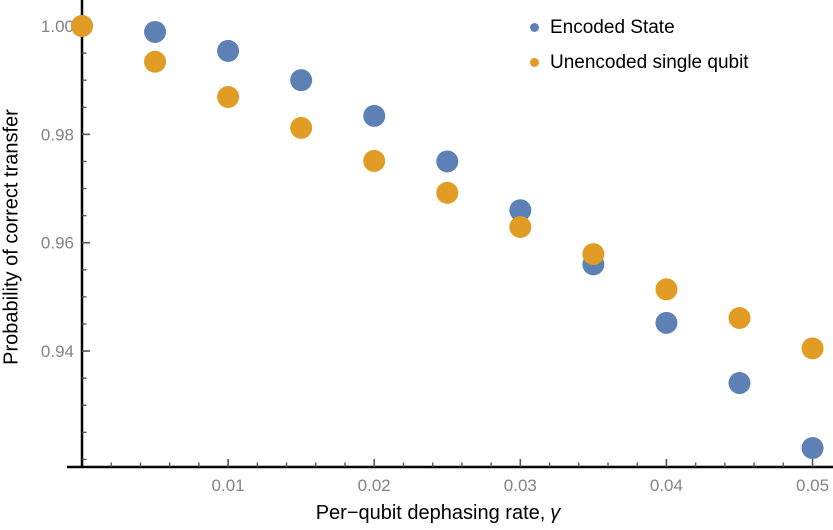 The height and width of the screenshot is (530, 833). I want to click on legend-item-encoded-state: Encoded State, so click(639, 27).